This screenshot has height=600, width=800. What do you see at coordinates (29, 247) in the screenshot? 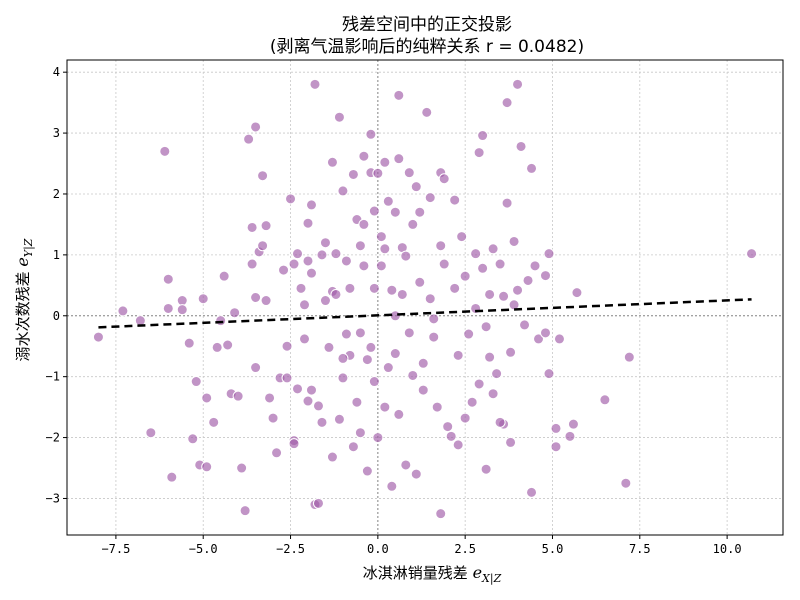
I see `y-axis-label-subscript: Y|Z` at bounding box center [29, 247].